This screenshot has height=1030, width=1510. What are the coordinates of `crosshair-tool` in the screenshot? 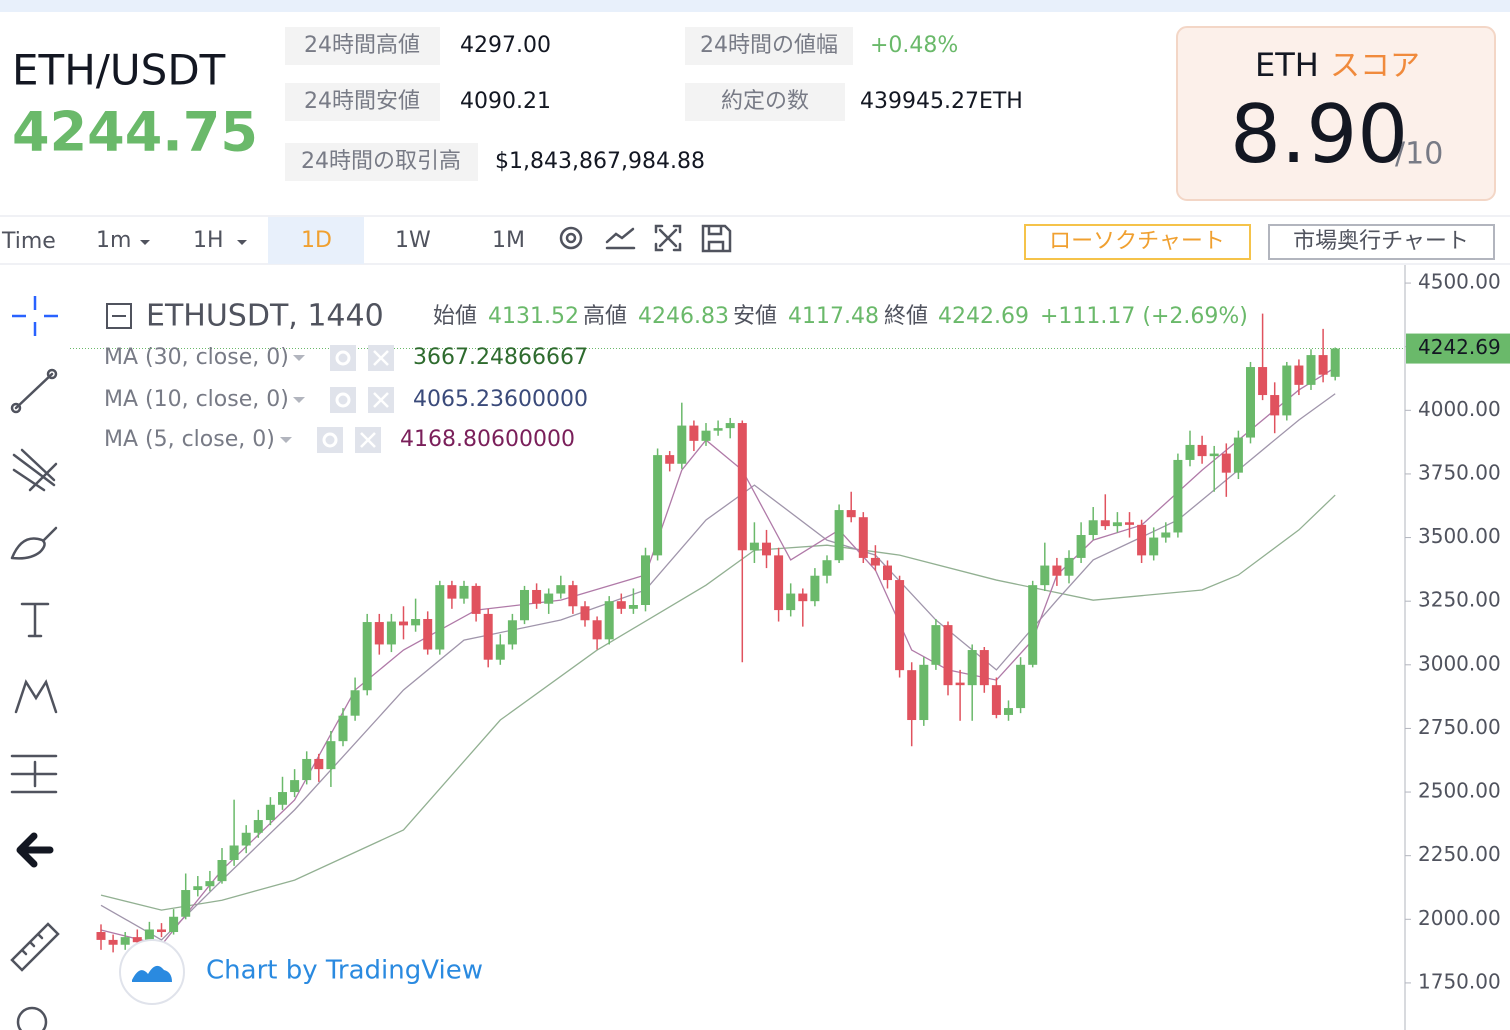 It's located at (35, 316).